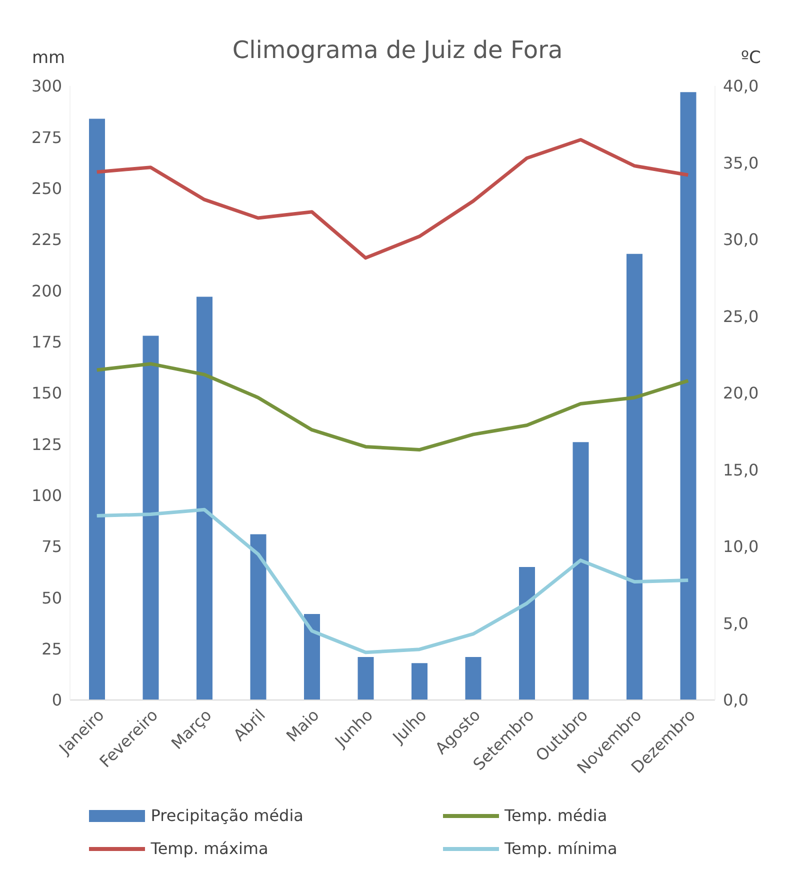 This screenshot has height=890, width=795. What do you see at coordinates (397, 50) in the screenshot?
I see `chart-title: Climograma de Juiz de Fora` at bounding box center [397, 50].